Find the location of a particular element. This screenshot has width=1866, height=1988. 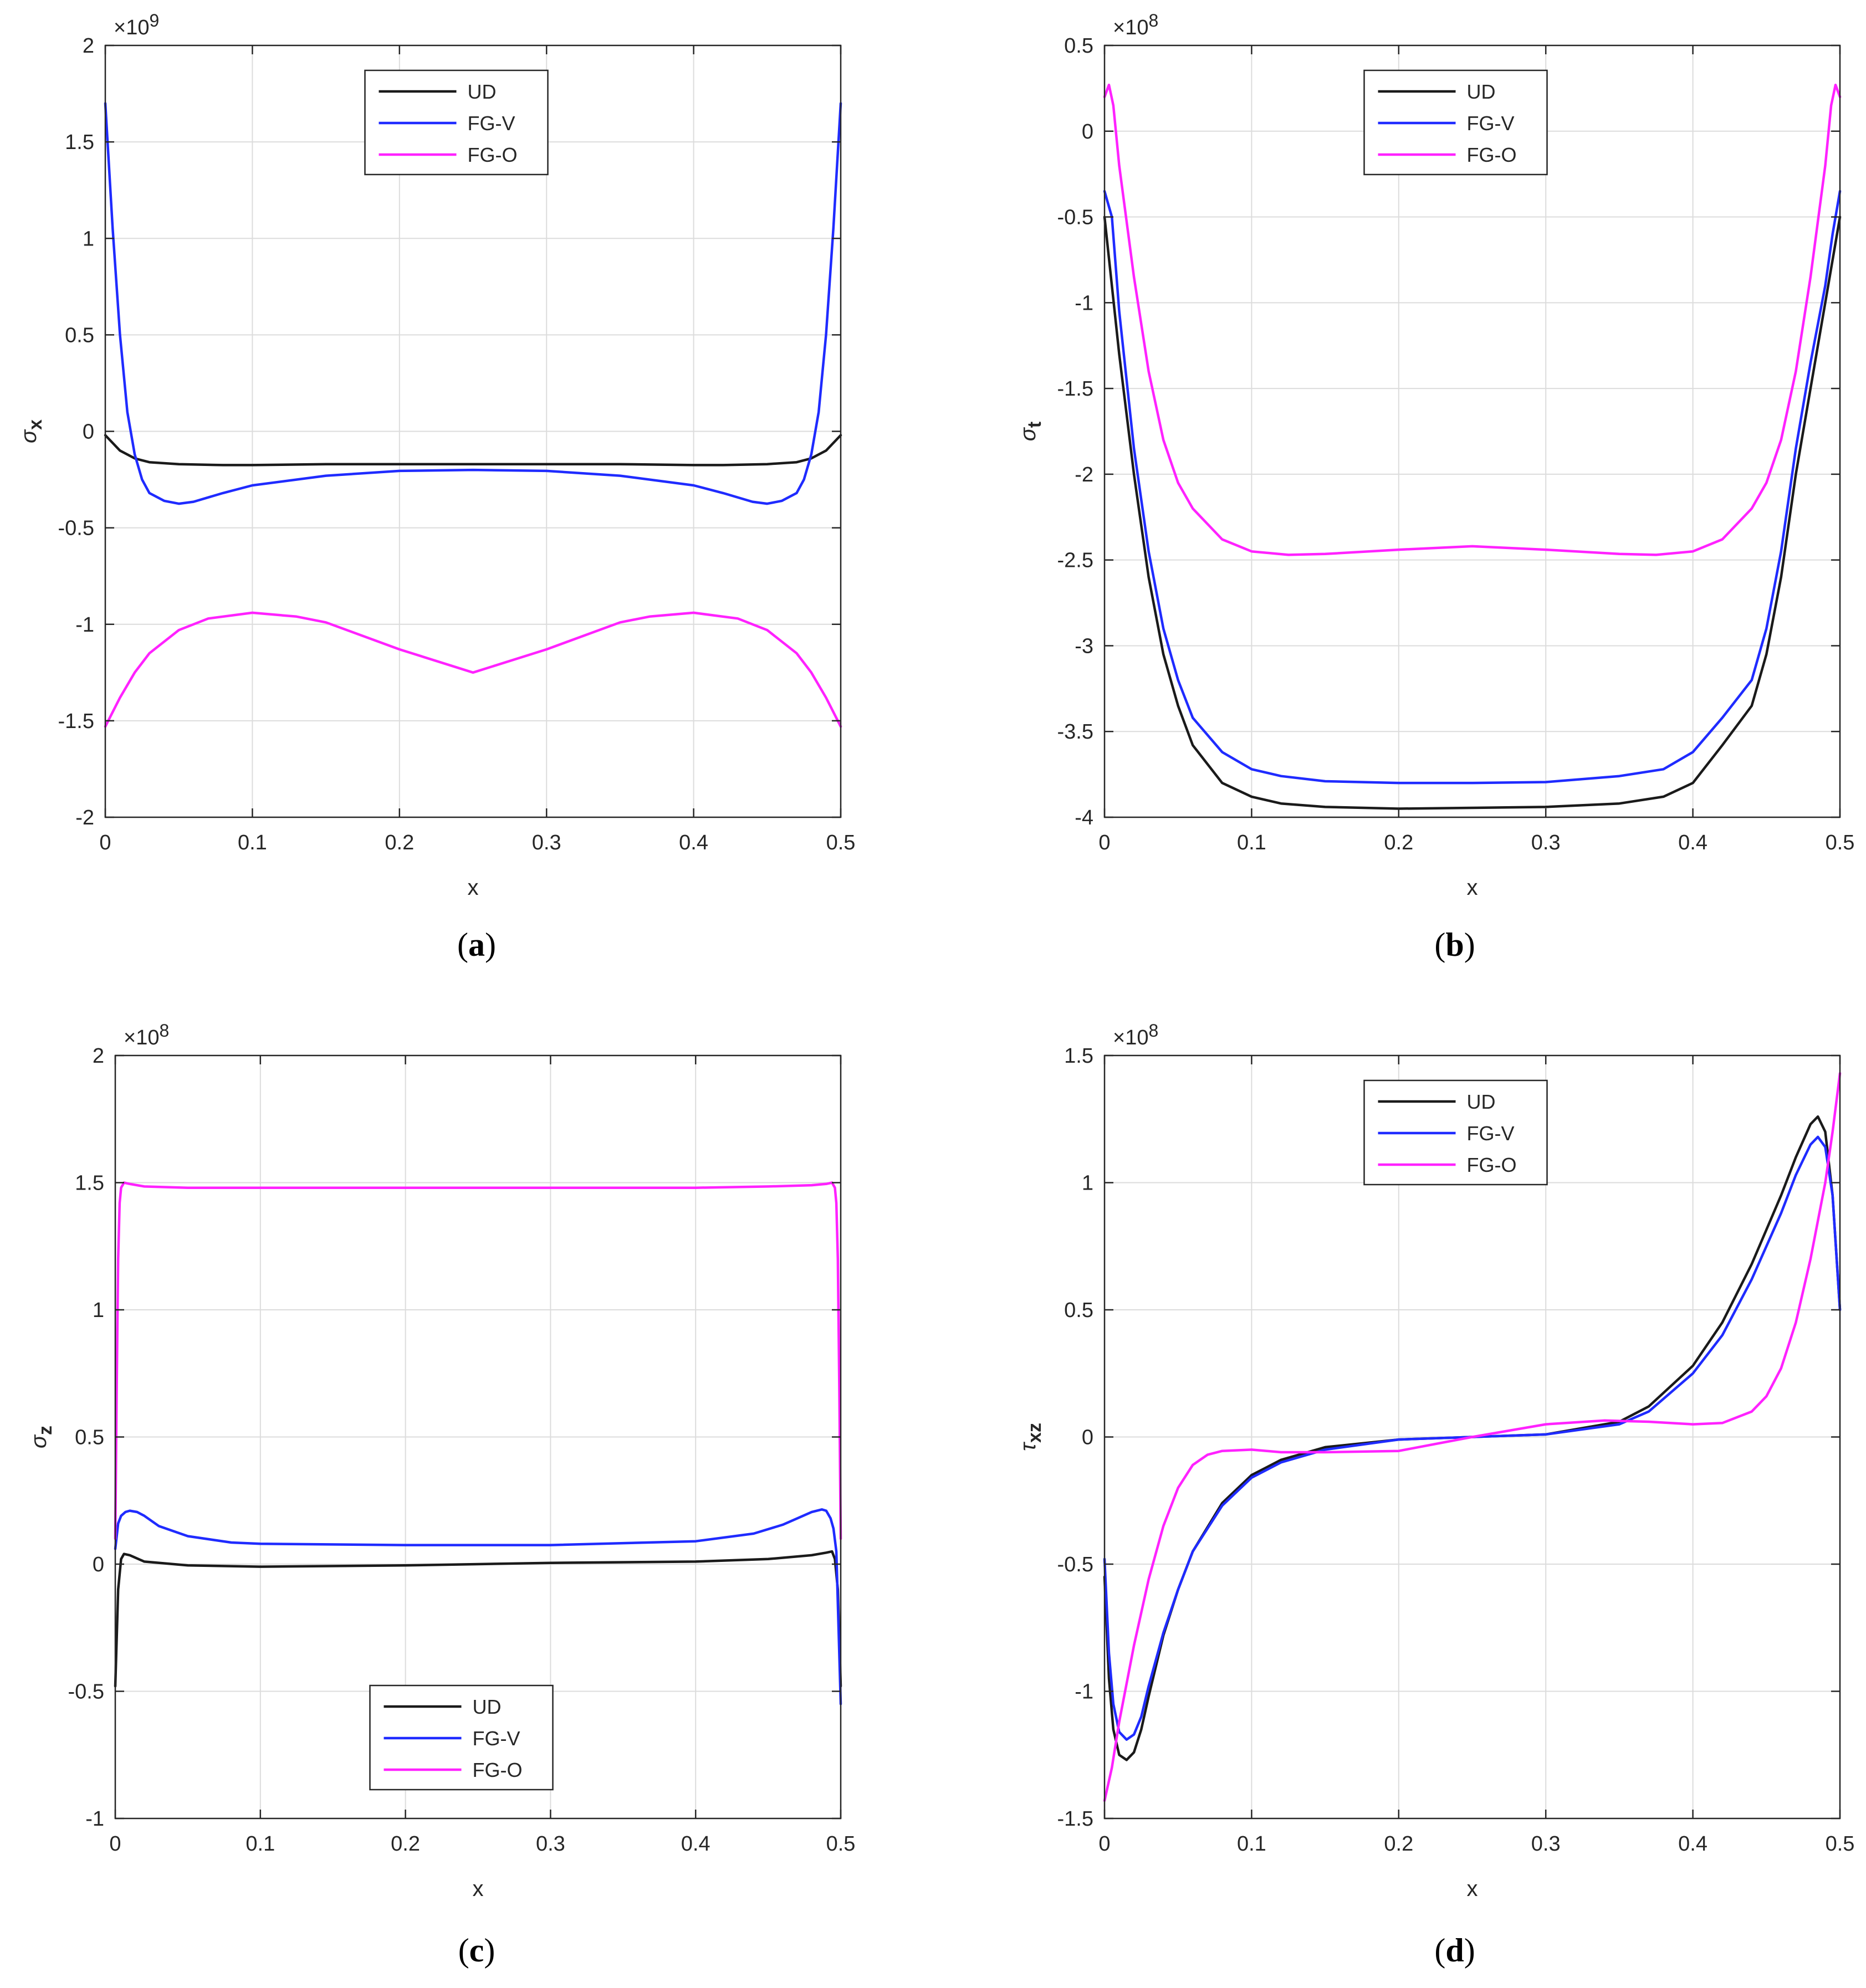

panel-caption: (d) is located at coordinates (1454, 1950).